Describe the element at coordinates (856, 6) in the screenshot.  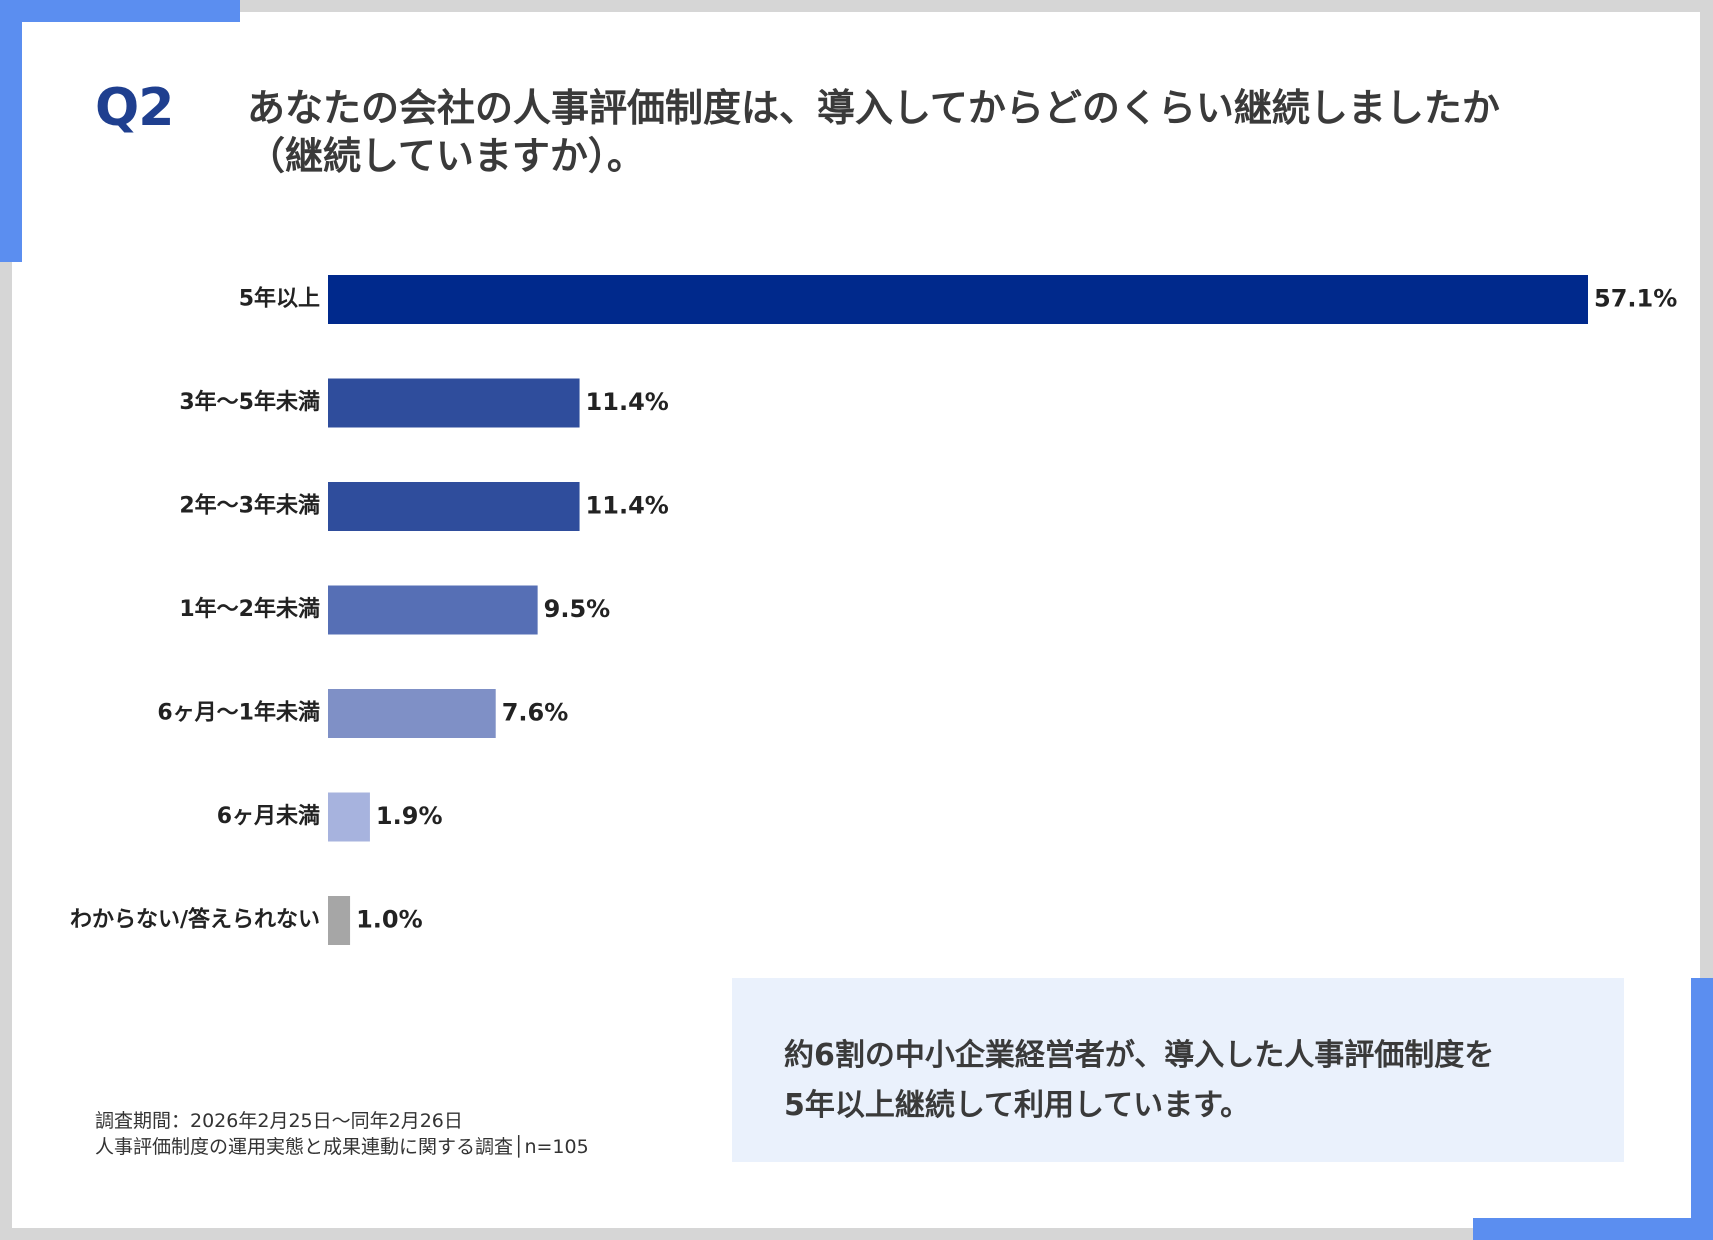
I see `frame-top-border` at that location.